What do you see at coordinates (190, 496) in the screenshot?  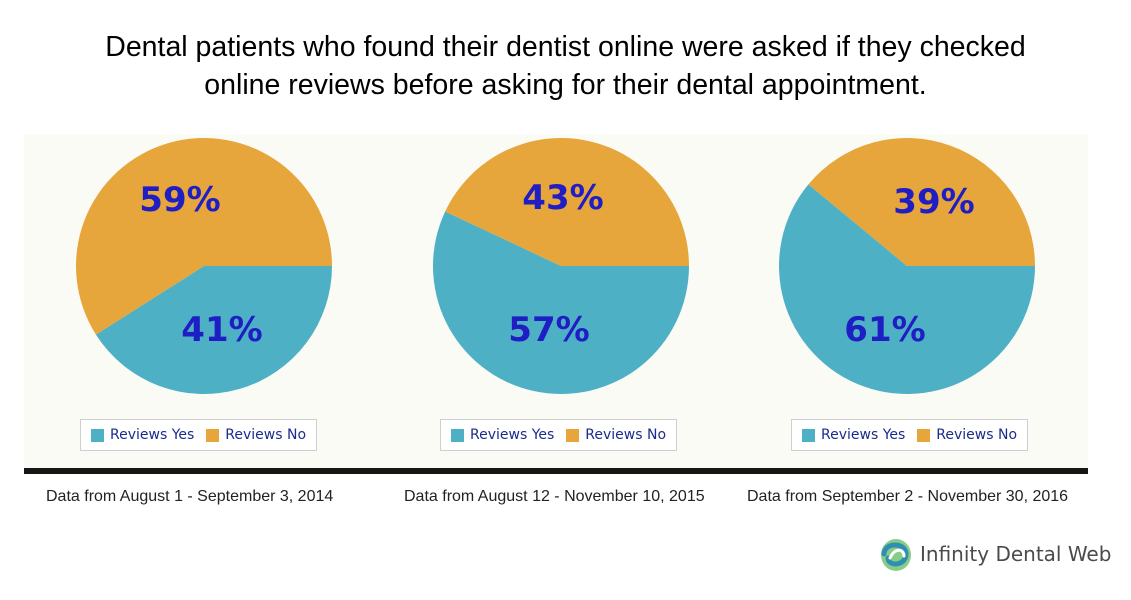 I see `caption-2014: Data from August 1 - September 3, 2014` at bounding box center [190, 496].